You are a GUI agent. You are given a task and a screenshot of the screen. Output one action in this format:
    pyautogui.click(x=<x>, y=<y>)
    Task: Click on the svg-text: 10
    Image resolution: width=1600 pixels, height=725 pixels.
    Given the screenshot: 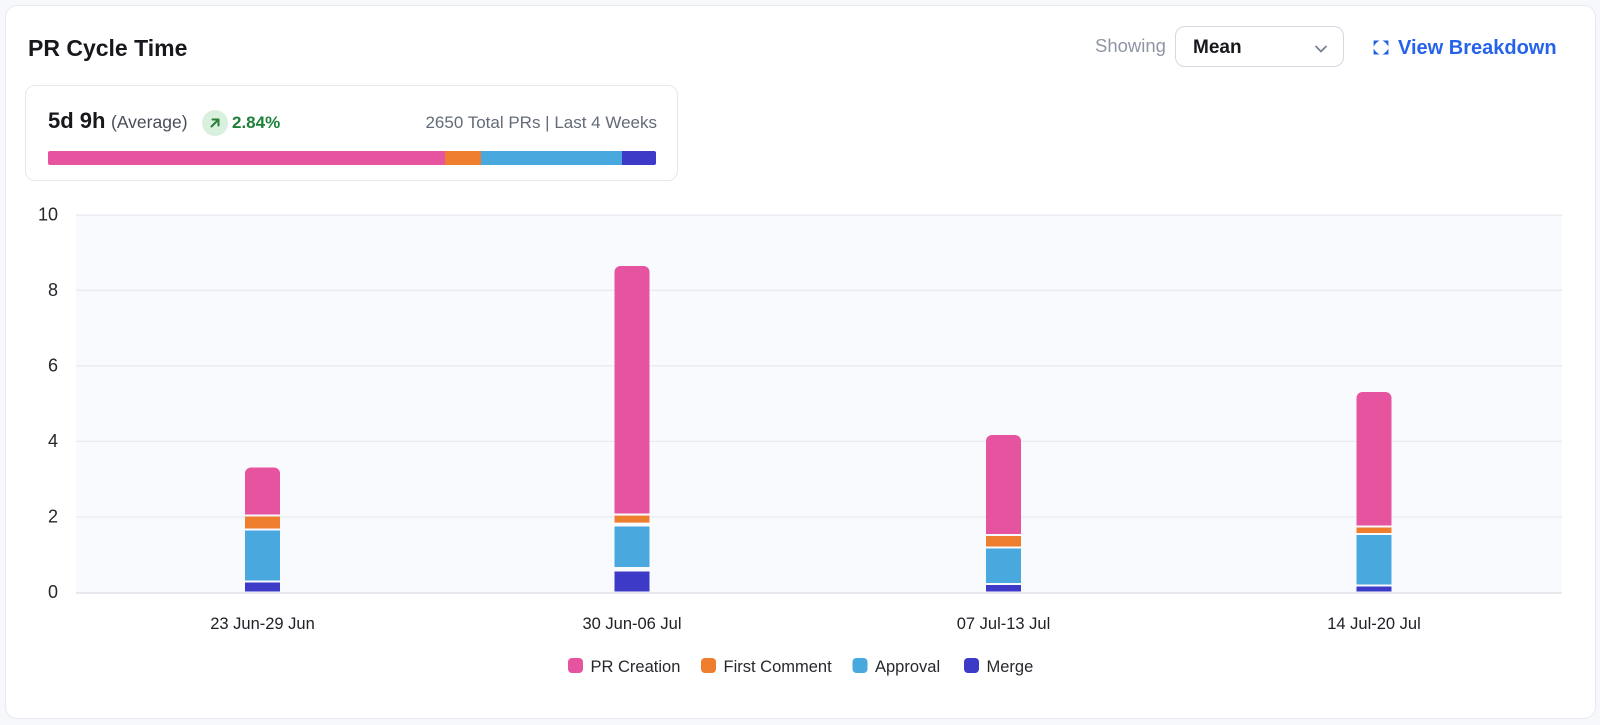 What is the action you would take?
    pyautogui.click(x=48, y=214)
    